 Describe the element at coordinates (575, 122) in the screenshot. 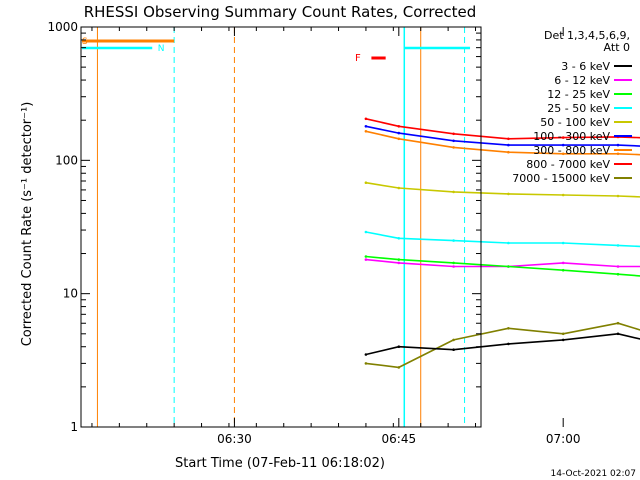

I see `legend-item-label: 50 - 100 keV` at that location.